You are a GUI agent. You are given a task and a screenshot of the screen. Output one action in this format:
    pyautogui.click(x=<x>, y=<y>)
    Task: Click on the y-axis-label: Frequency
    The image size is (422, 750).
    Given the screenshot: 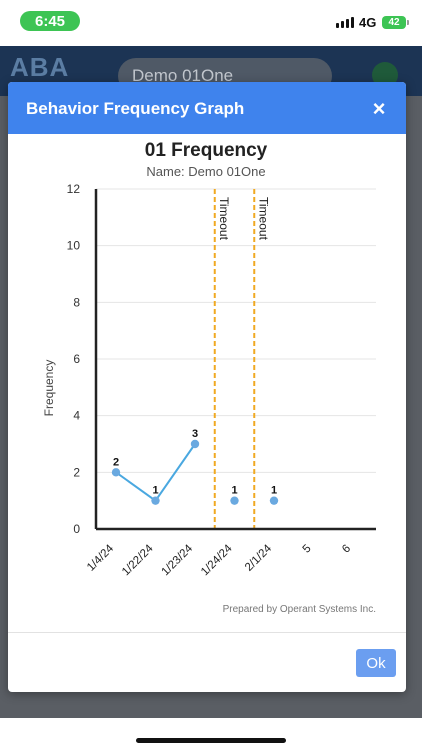 What is the action you would take?
    pyautogui.click(x=49, y=388)
    